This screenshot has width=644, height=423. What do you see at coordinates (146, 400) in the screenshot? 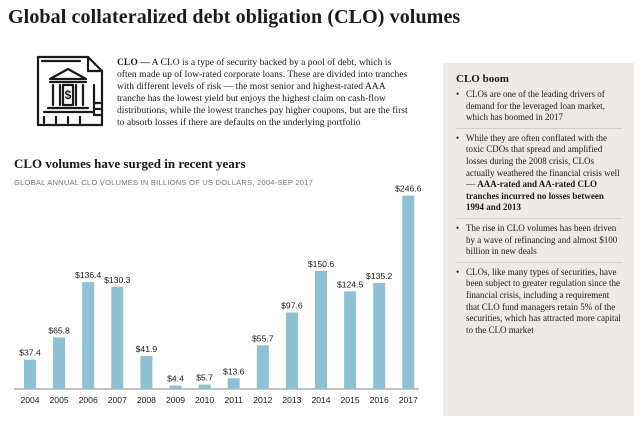
I see `x-tick-label: 2008` at bounding box center [146, 400].